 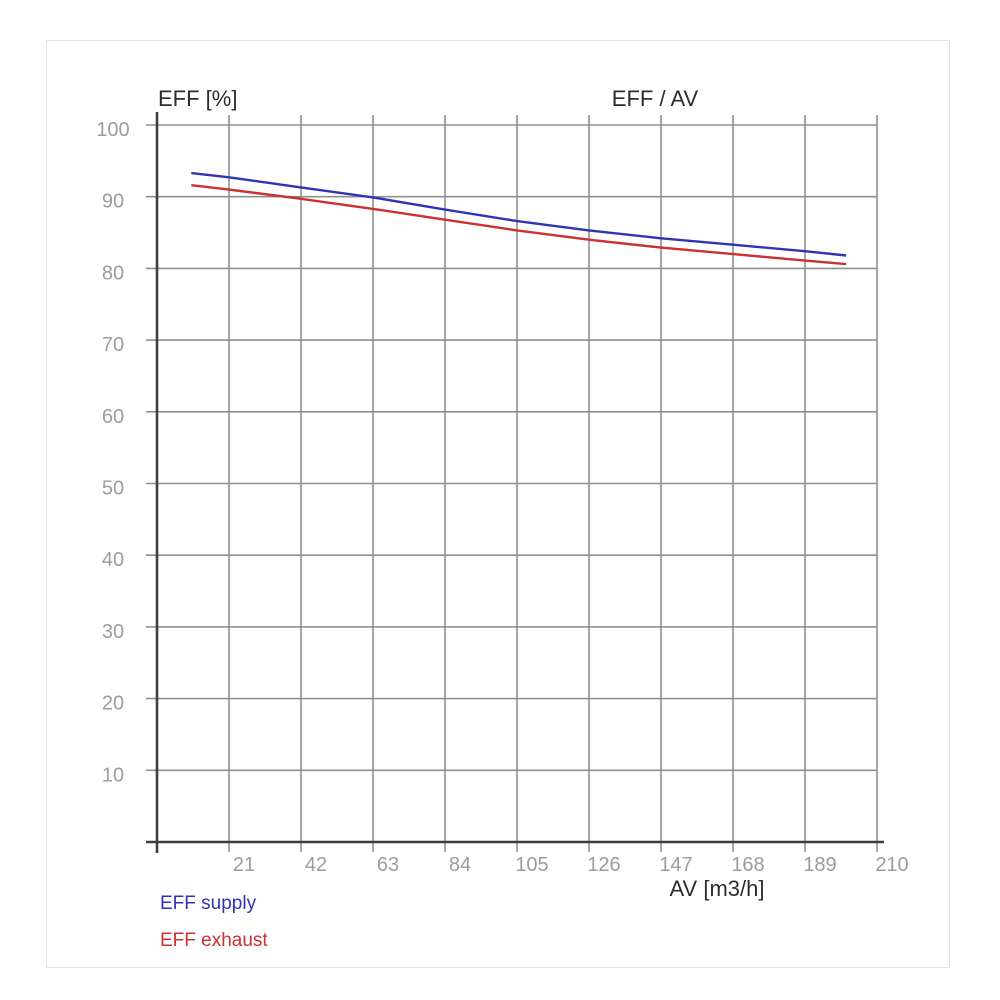 I want to click on y-tick-label: 80, so click(x=113, y=273).